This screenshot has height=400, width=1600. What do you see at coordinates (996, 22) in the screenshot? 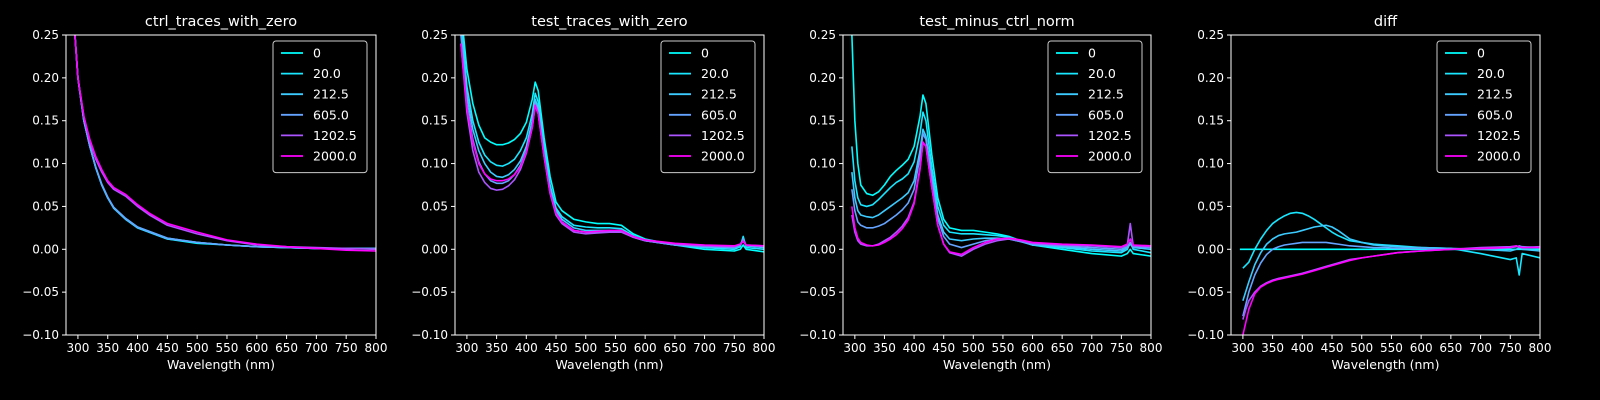
I see `chart-title: test_minus_ctrl_norm` at bounding box center [996, 22].